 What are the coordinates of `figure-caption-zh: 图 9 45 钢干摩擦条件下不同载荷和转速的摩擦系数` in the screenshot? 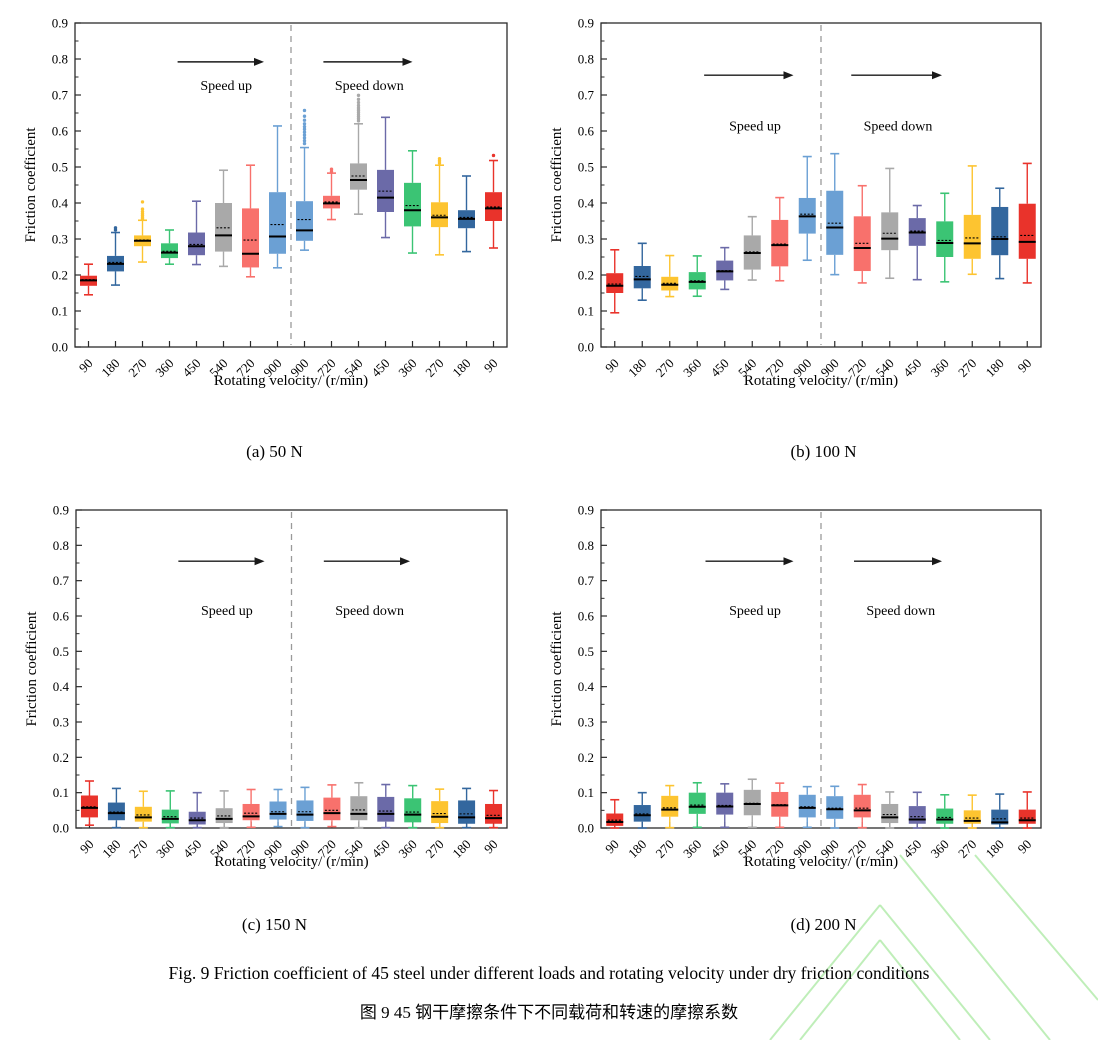 It's located at (549, 1012).